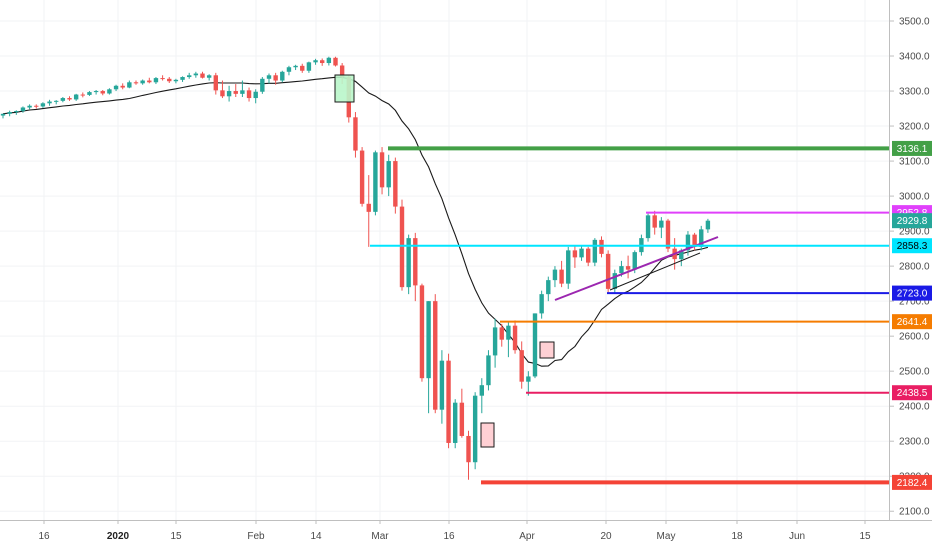  I want to click on price-badge-2723.0: 2723.0, so click(912, 293).